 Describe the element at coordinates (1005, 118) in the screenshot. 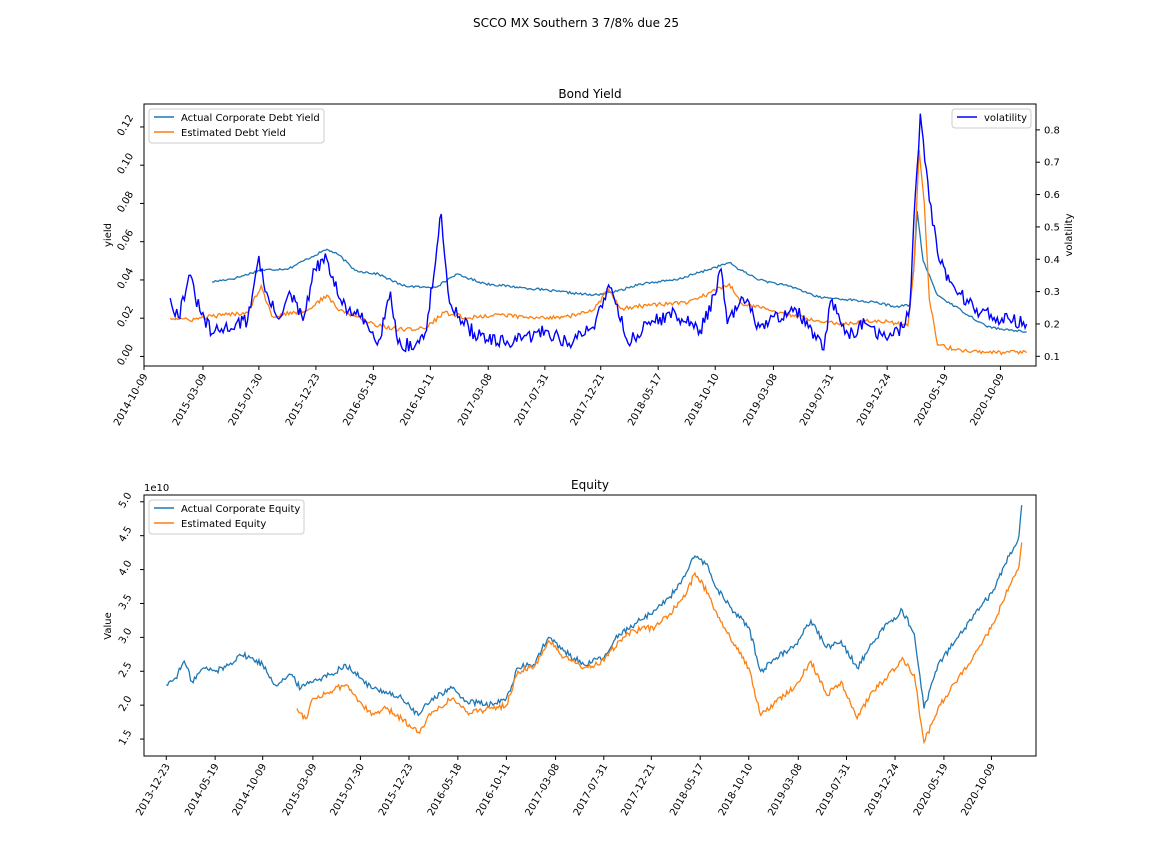

I see `legend-label-volatility: volatility` at that location.